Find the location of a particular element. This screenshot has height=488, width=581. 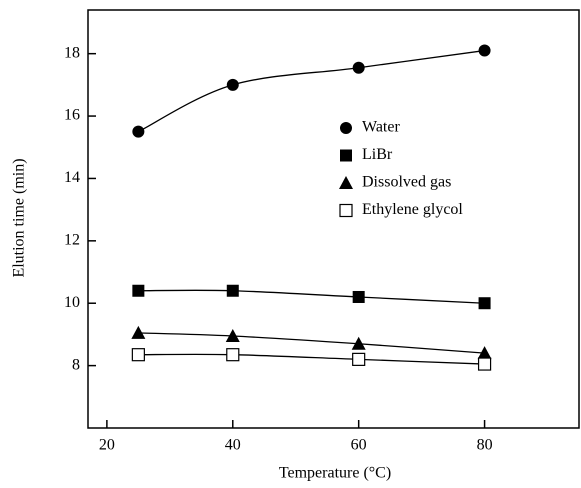

x-axis-label: Temperature (°C) is located at coordinates (335, 473).